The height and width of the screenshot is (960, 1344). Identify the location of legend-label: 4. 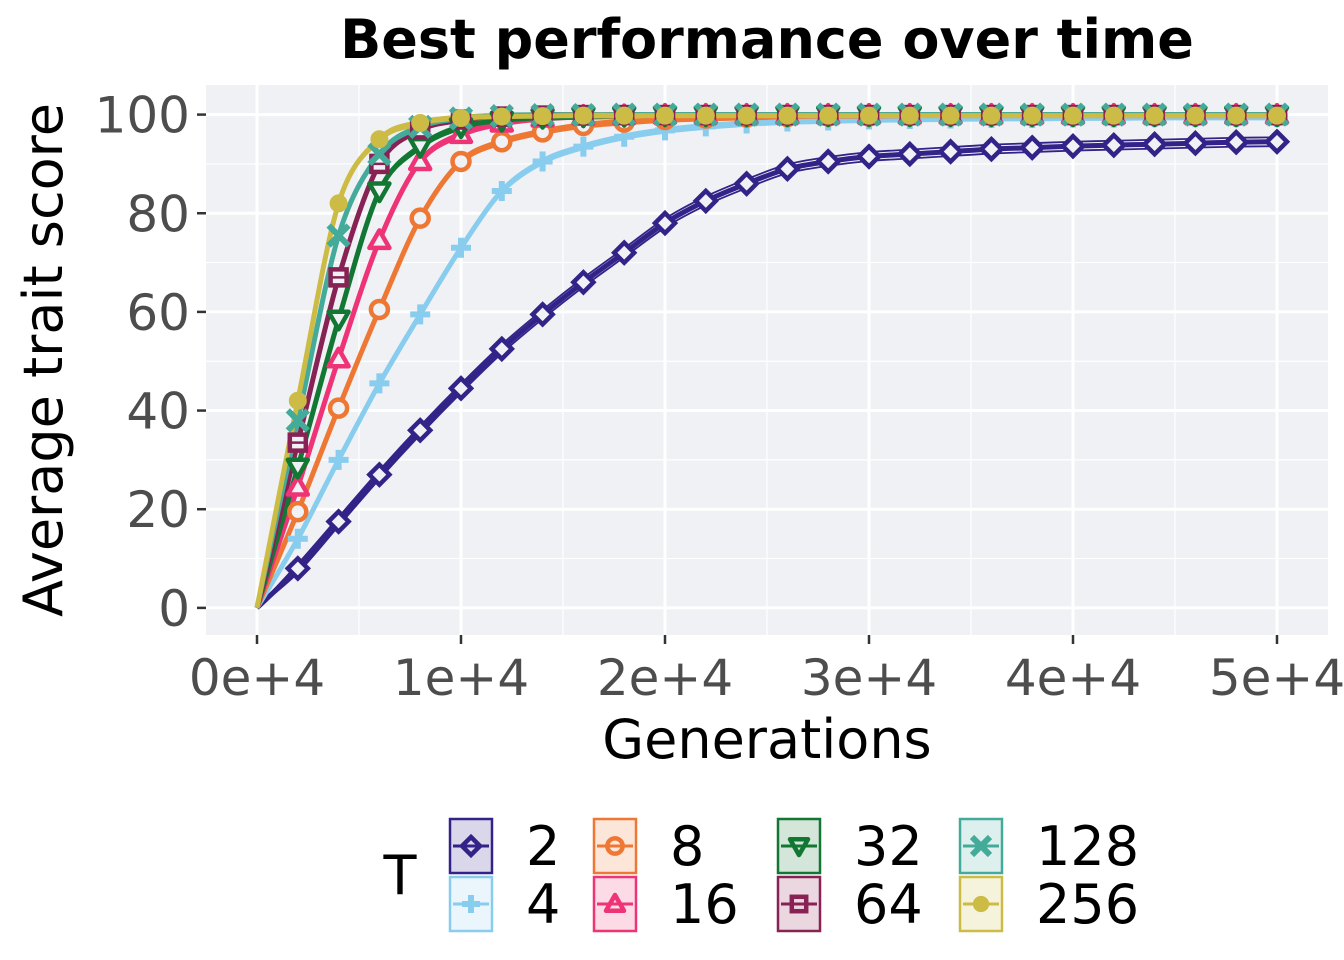
(543, 904).